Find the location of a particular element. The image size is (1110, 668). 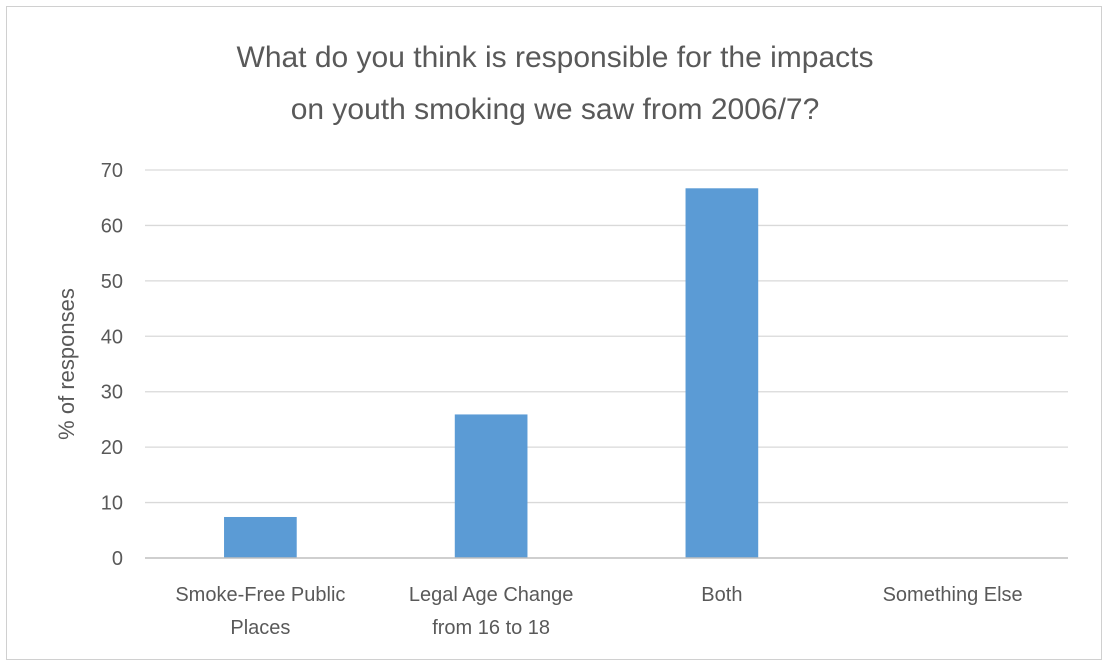

y-tick-label: 20 is located at coordinates (112, 448).